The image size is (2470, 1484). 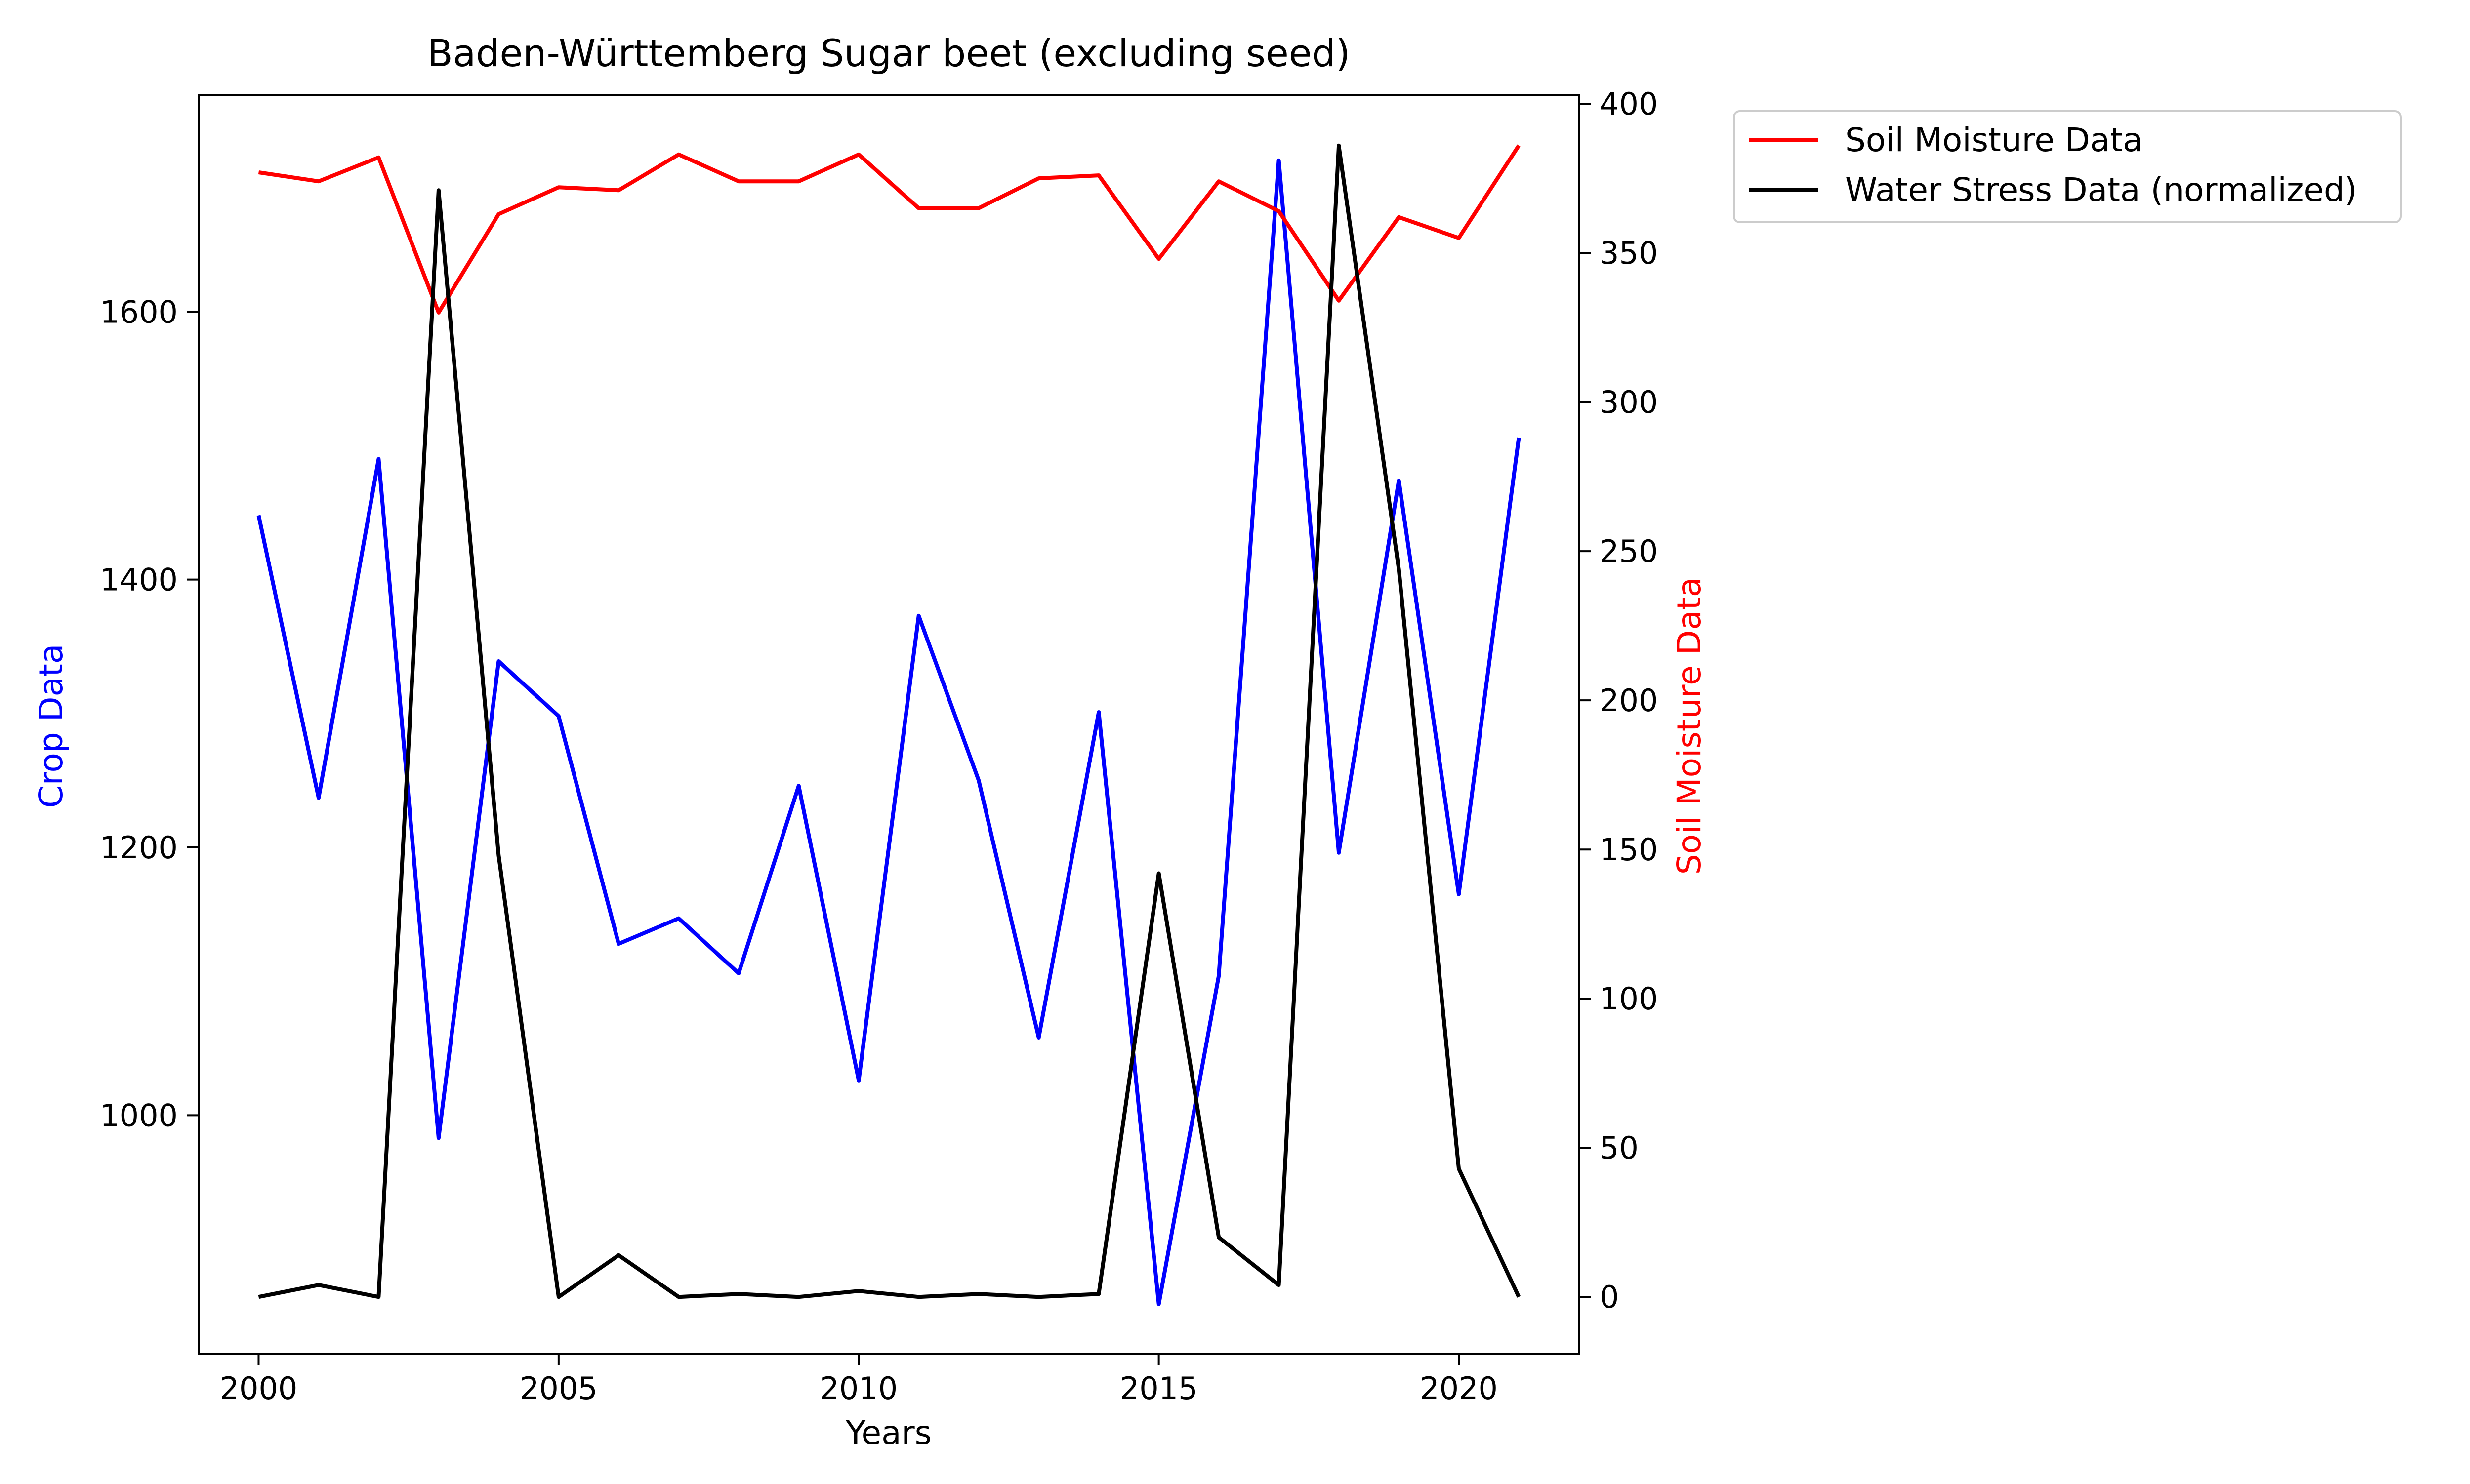 What do you see at coordinates (1459, 1388) in the screenshot?
I see `x-tick-label: 2020` at bounding box center [1459, 1388].